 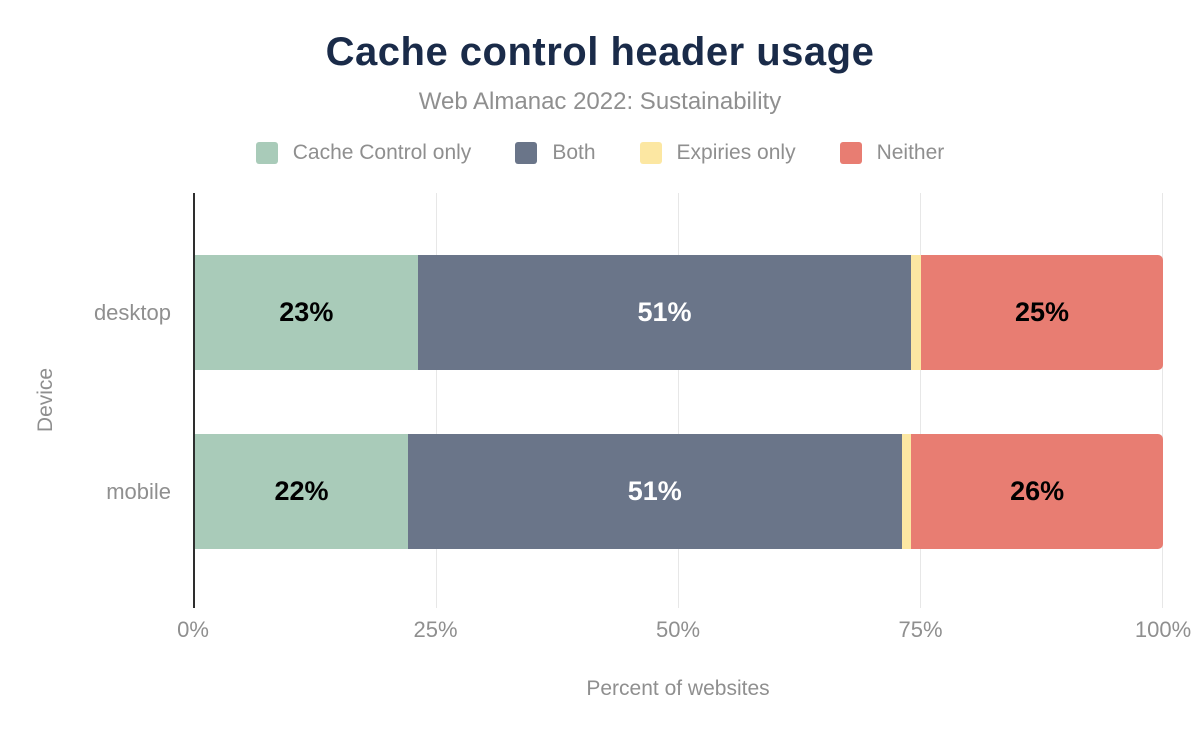 What do you see at coordinates (193, 629) in the screenshot?
I see `x-tick-label-0: 0%` at bounding box center [193, 629].